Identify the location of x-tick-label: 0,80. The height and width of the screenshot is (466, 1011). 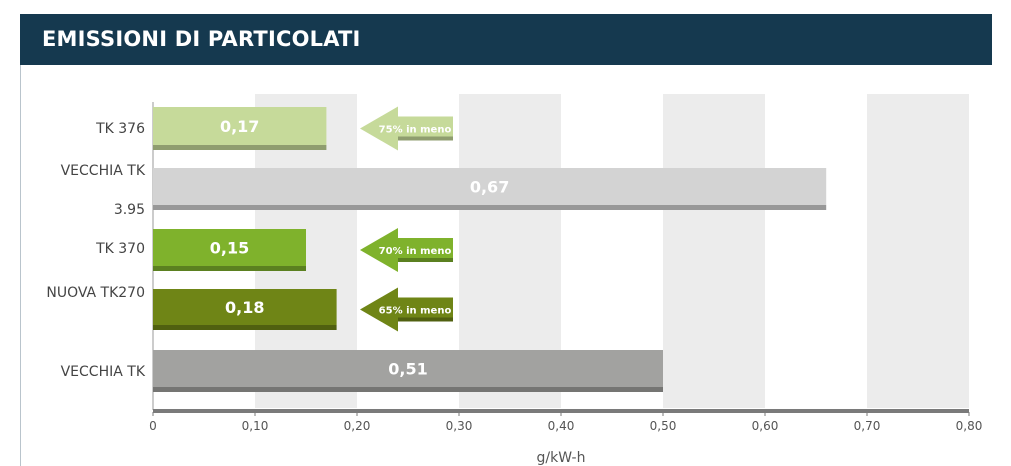
(969, 426).